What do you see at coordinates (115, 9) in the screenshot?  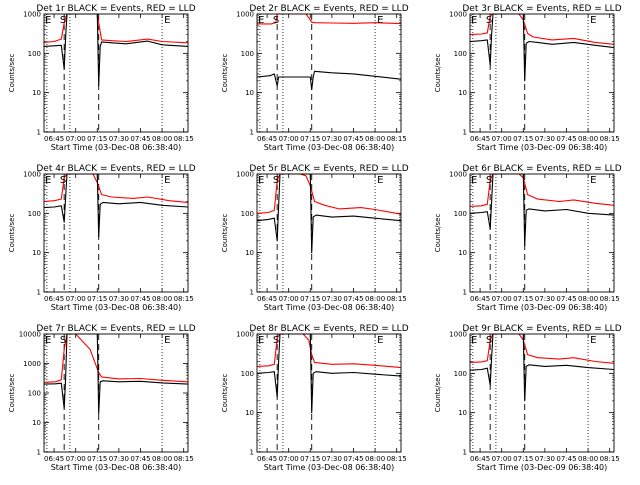 I see `panel-title: Det 1r BLACK = Events, RED = LLD` at bounding box center [115, 9].